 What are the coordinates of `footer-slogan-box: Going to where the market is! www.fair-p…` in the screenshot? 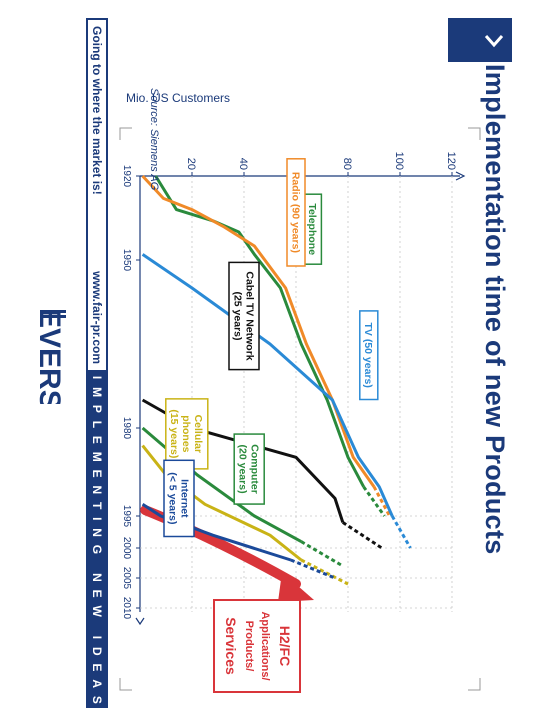 It's located at (97, 195).